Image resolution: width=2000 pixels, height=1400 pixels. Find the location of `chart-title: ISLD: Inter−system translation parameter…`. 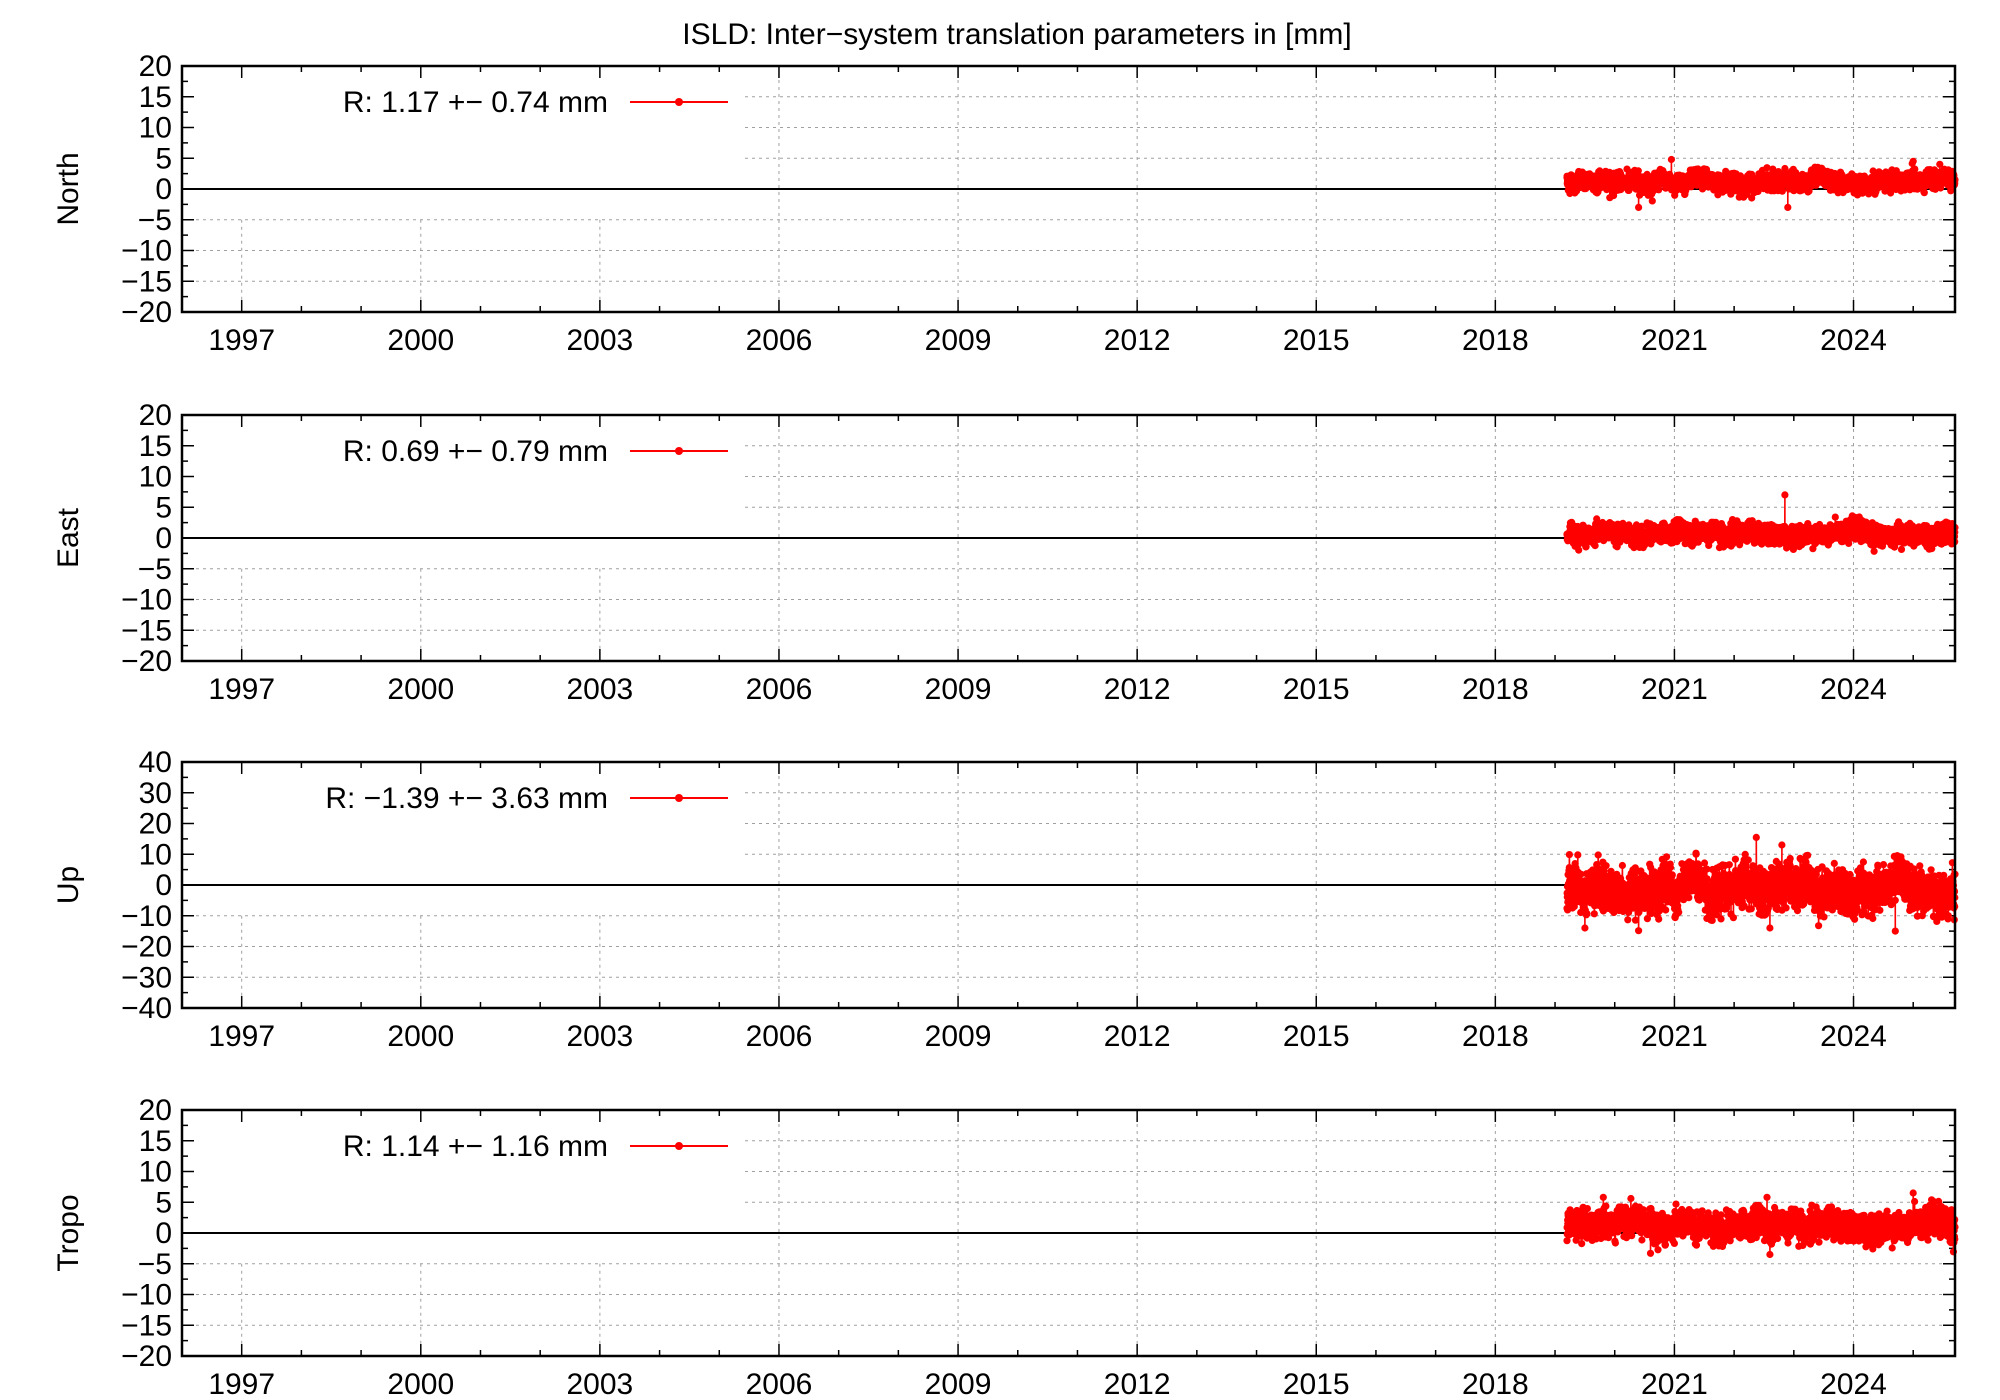

chart-title: ISLD: Inter−system translation parameter… is located at coordinates (1016, 34).